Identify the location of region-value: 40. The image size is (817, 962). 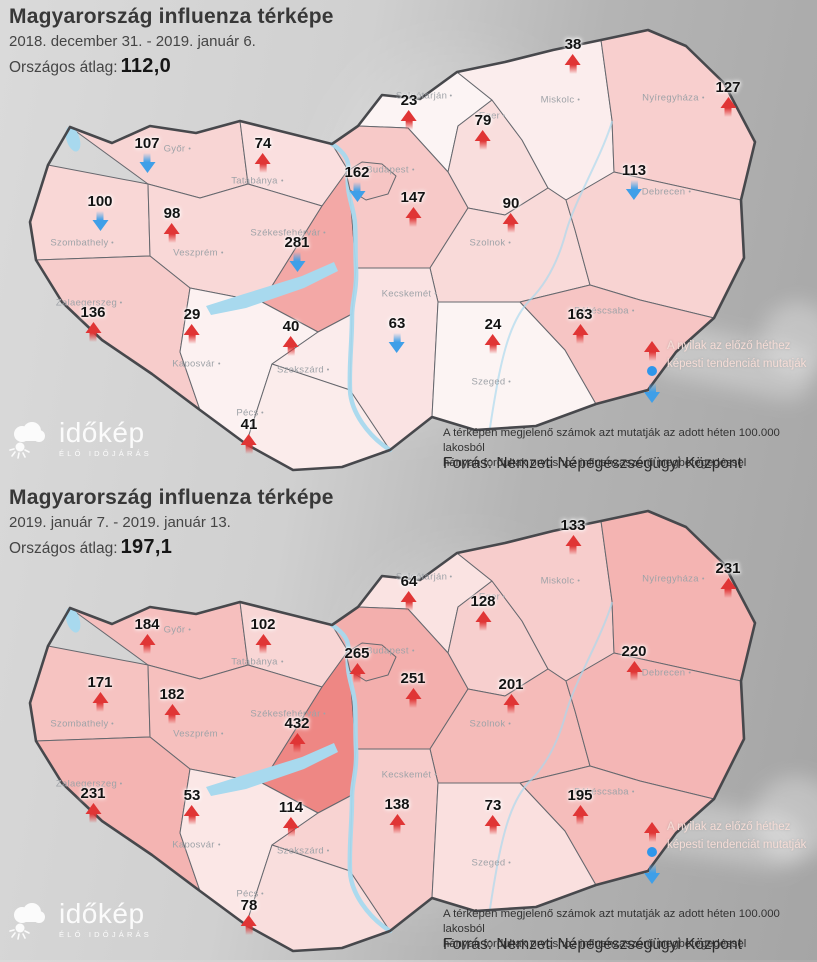
(291, 326).